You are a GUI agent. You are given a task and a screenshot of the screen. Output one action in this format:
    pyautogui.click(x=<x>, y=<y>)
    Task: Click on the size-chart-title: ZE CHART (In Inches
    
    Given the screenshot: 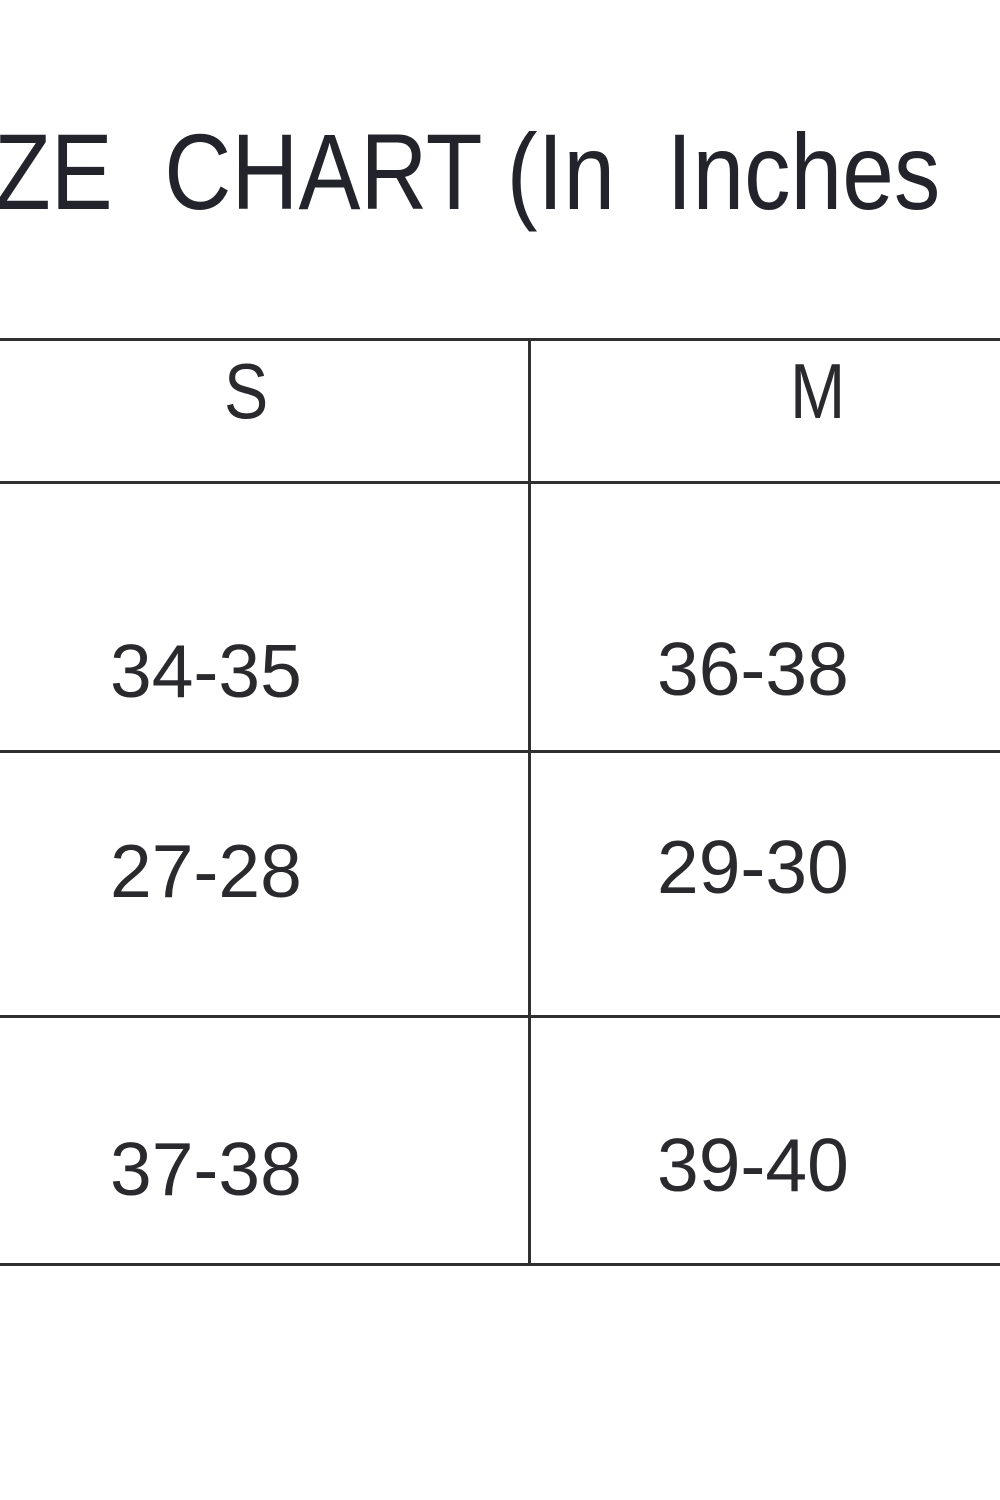 What is the action you would take?
    pyautogui.click(x=470, y=171)
    